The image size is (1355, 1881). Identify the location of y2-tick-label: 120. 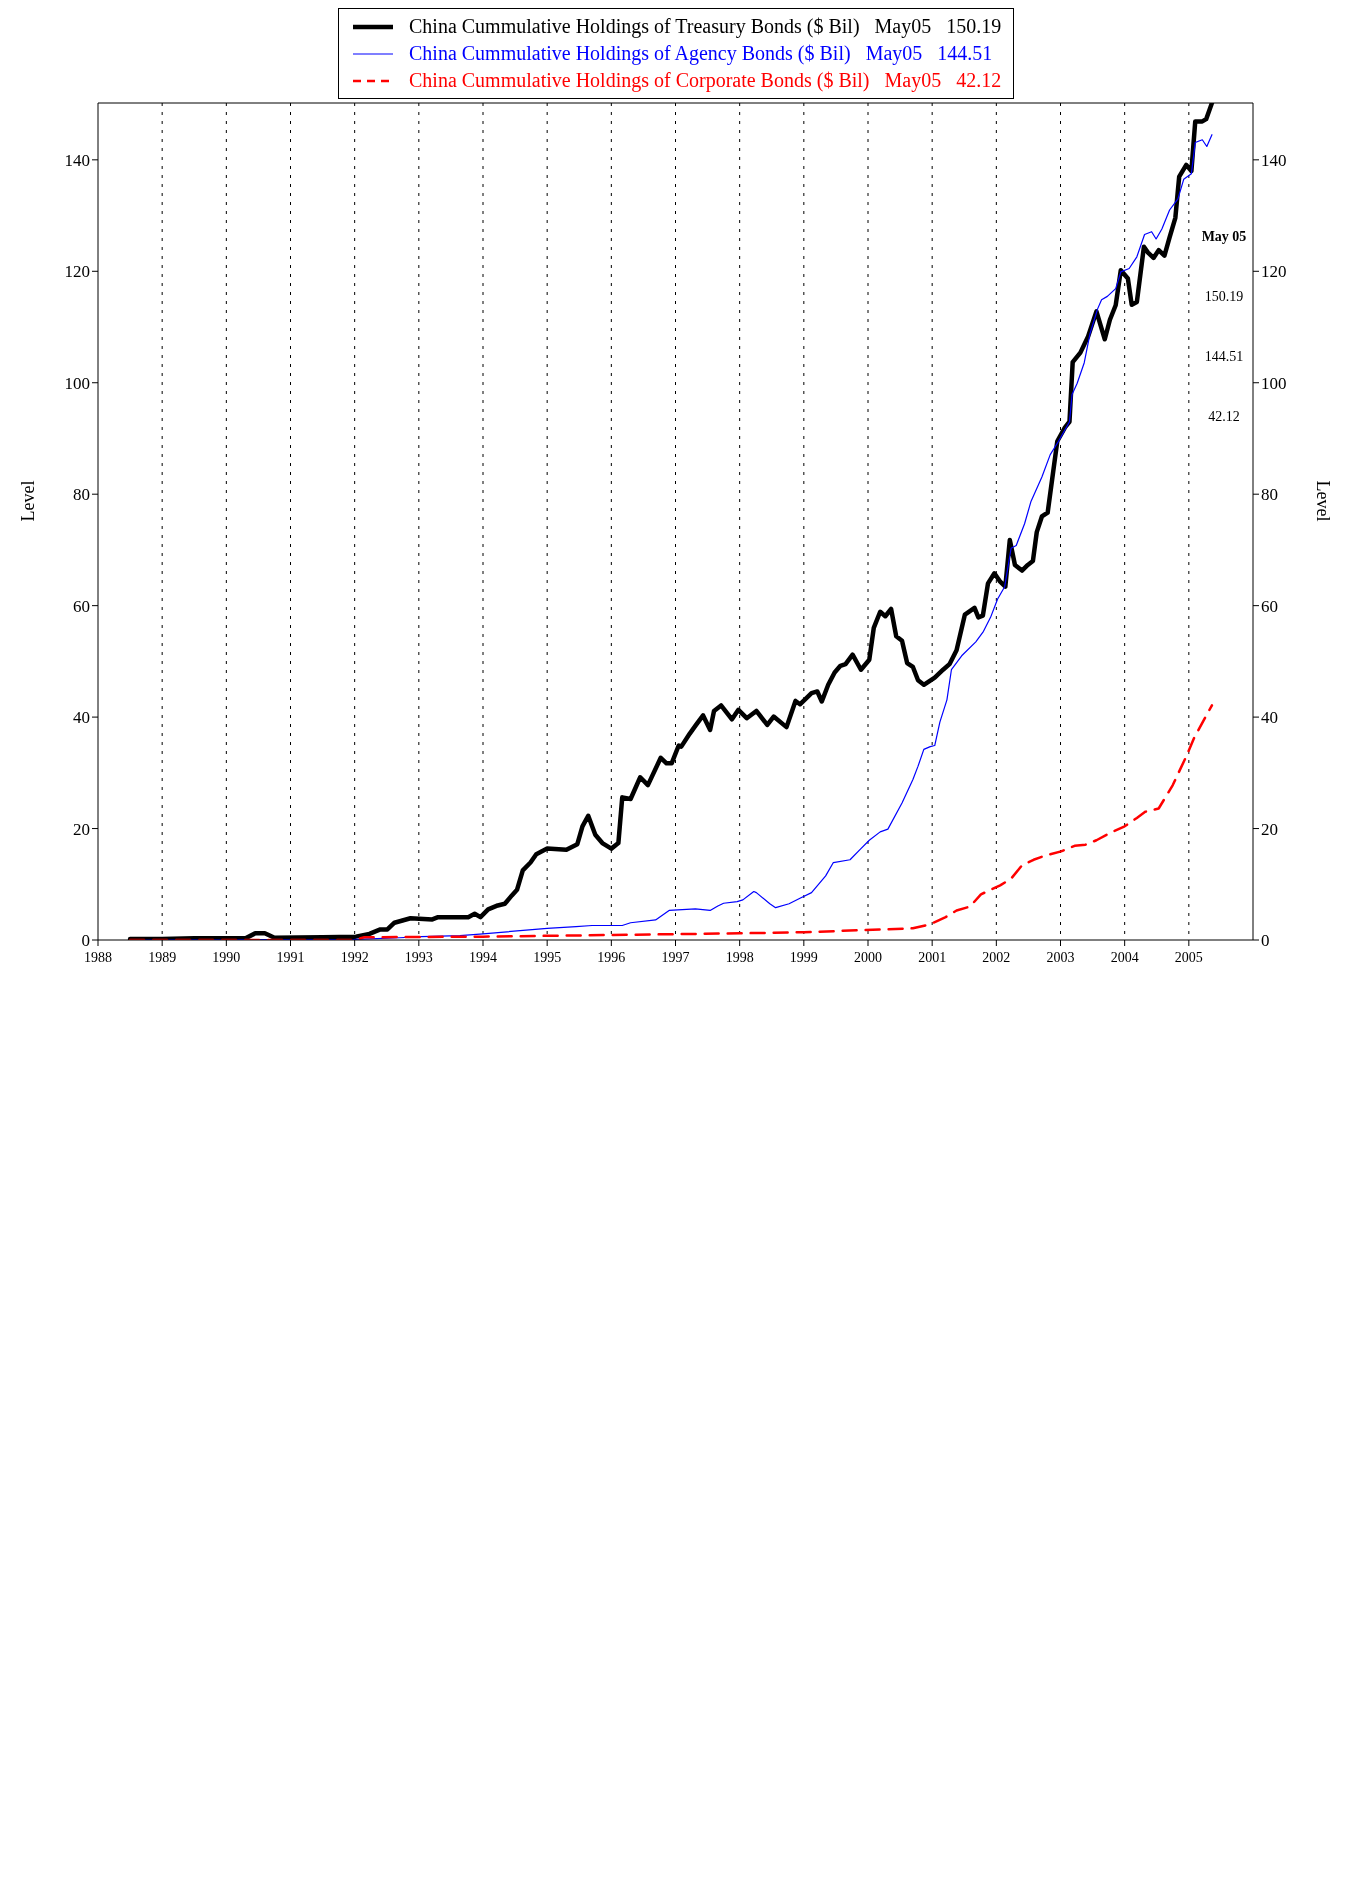
(1274, 272).